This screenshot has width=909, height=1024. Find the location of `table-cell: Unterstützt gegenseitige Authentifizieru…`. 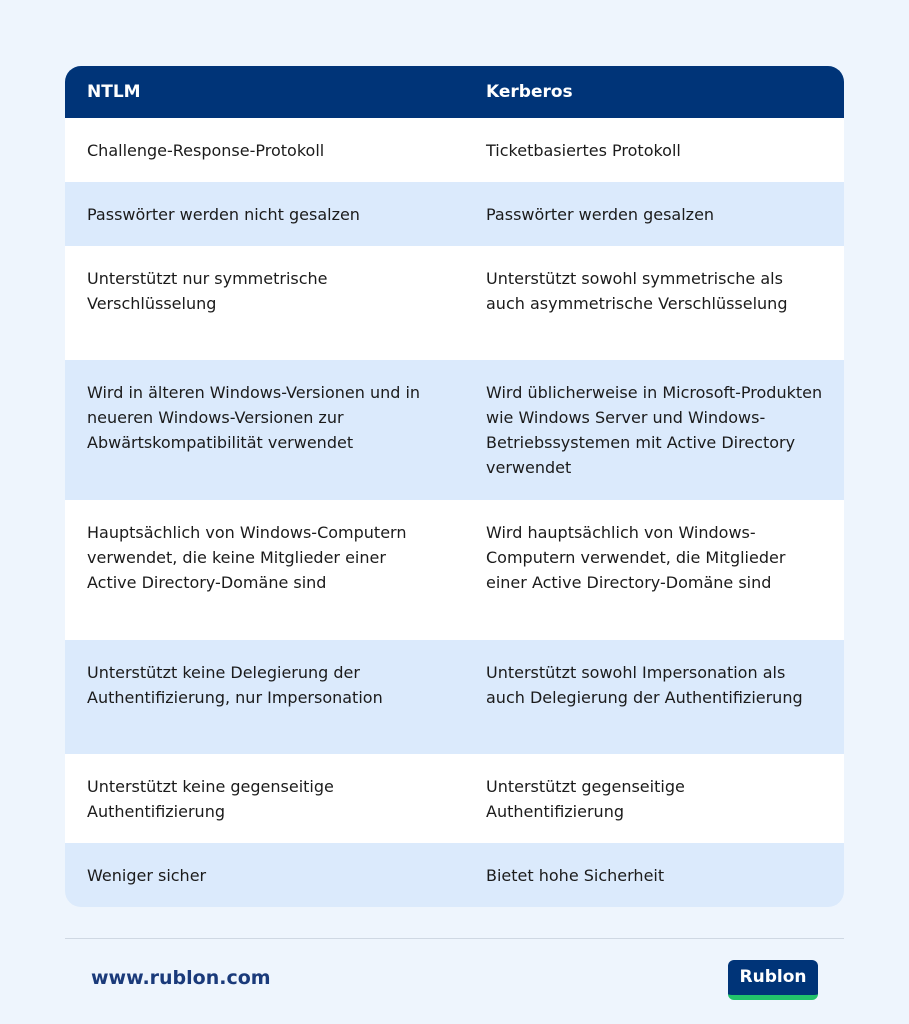

table-cell: Unterstützt gegenseitige Authentifizieru… is located at coordinates (585, 799).